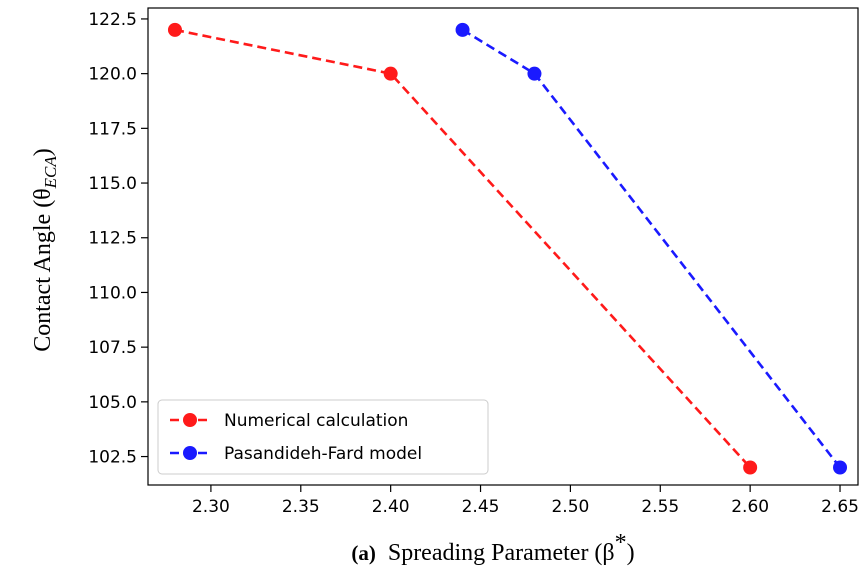 This screenshot has height=573, width=866. I want to click on x-tick-label: 2.50, so click(570, 507).